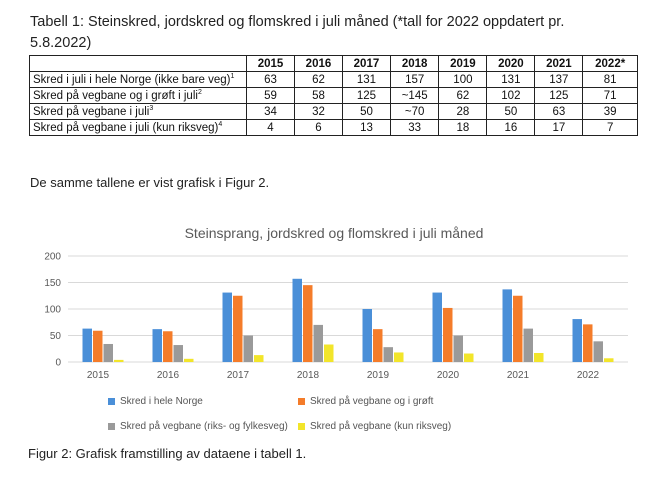  I want to click on header-cell: 2019, so click(463, 63).